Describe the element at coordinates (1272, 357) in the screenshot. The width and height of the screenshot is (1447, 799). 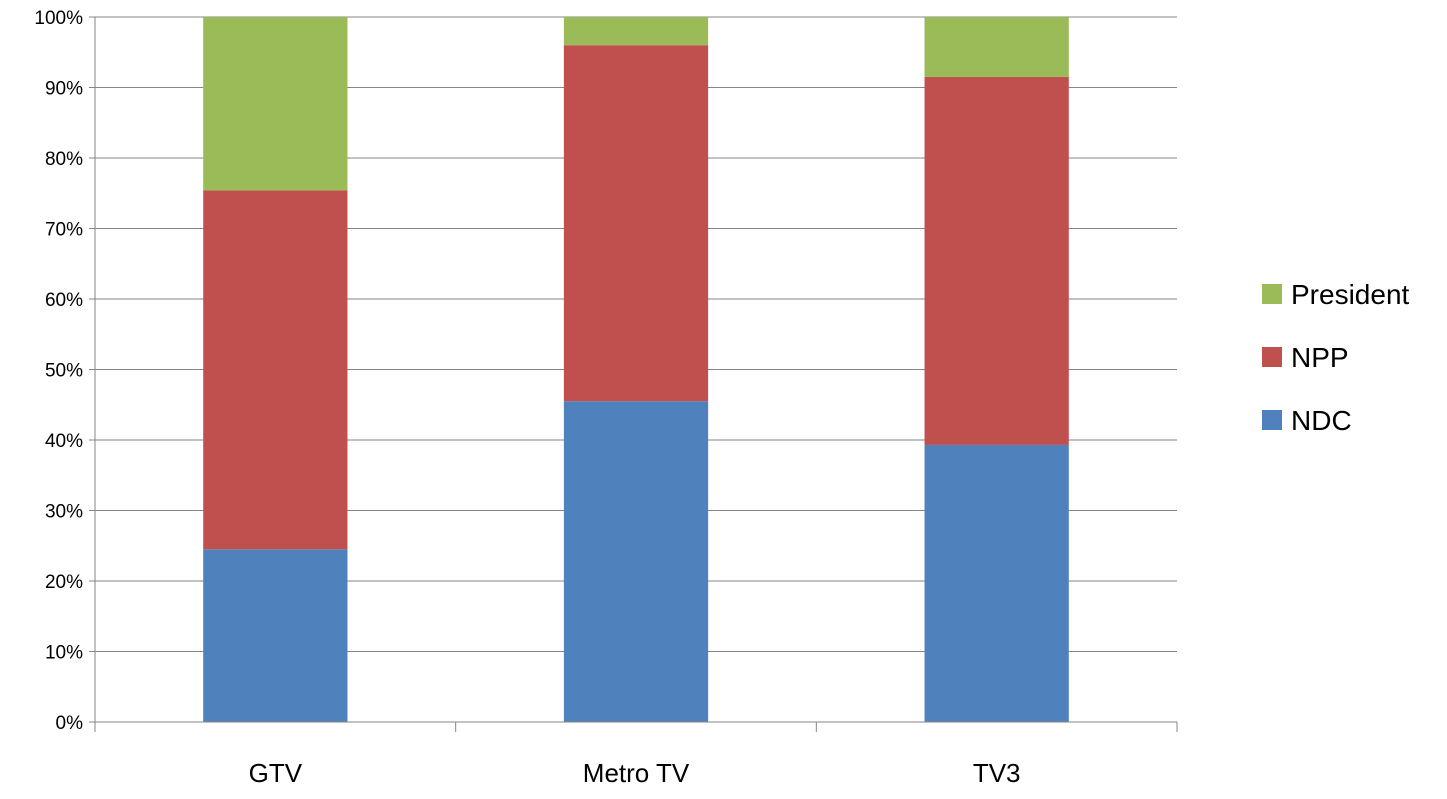
I see `legend-swatch-npp` at that location.